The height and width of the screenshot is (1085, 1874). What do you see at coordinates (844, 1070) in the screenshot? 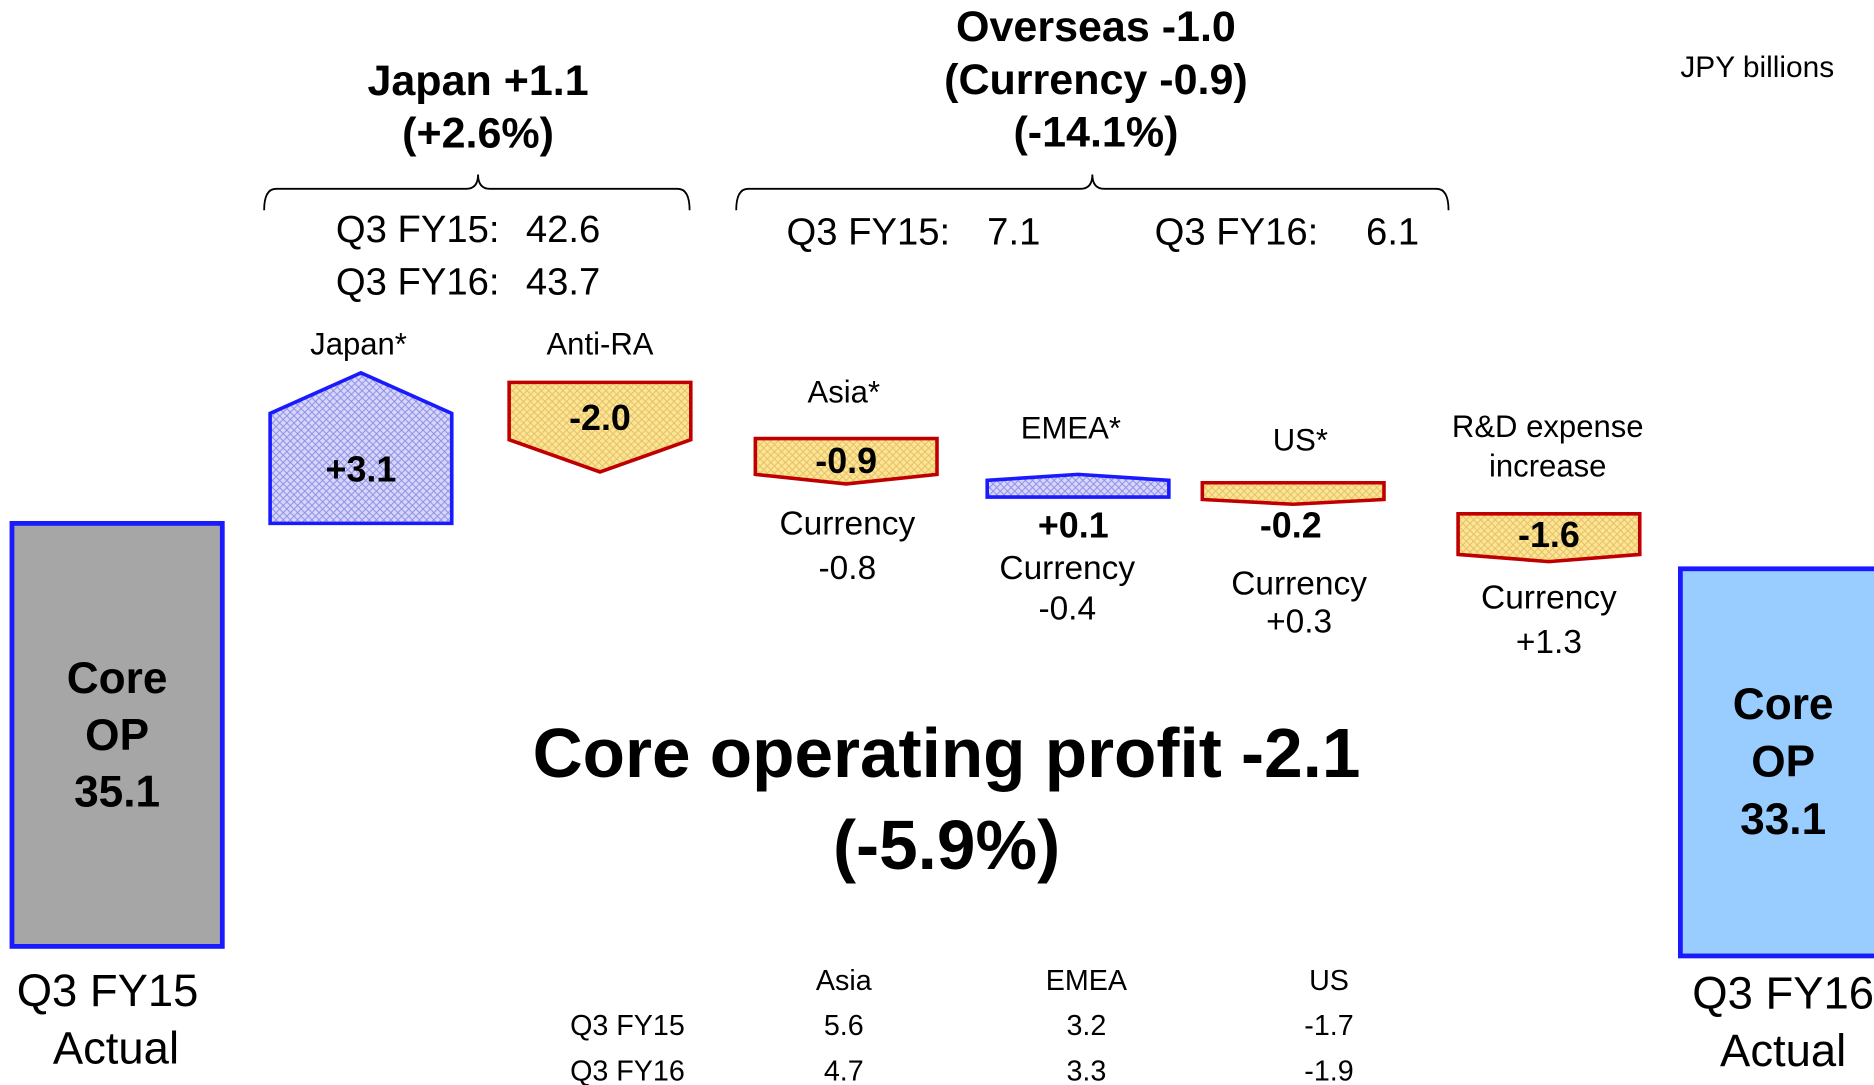
I see `table-cell: 4.7` at bounding box center [844, 1070].